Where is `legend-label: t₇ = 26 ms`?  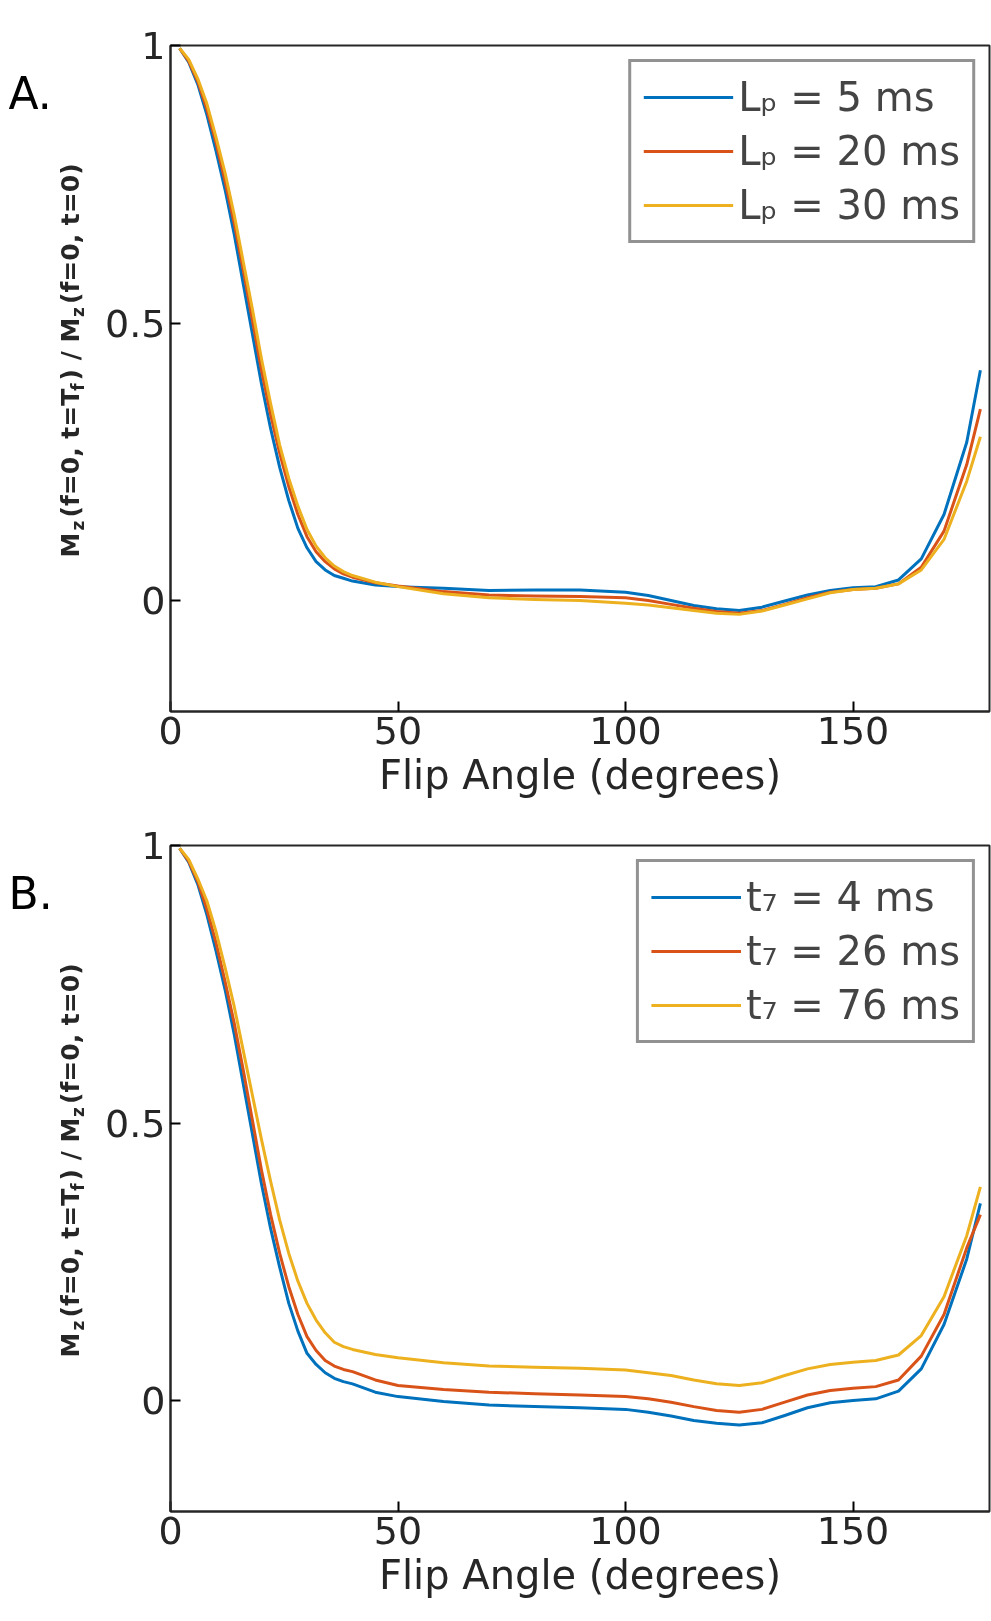 legend-label: t₇ = 26 ms is located at coordinates (852, 951).